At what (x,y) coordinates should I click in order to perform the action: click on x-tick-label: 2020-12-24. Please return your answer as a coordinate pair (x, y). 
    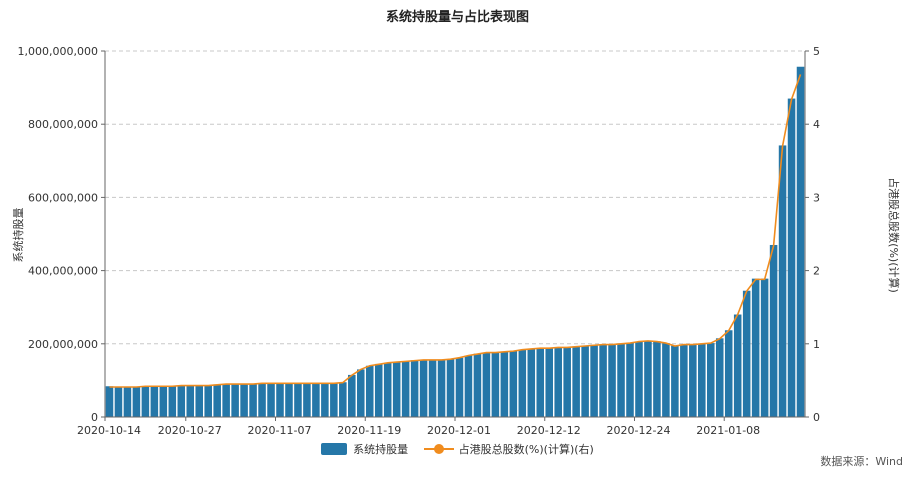
    Looking at the image, I should click on (639, 430).